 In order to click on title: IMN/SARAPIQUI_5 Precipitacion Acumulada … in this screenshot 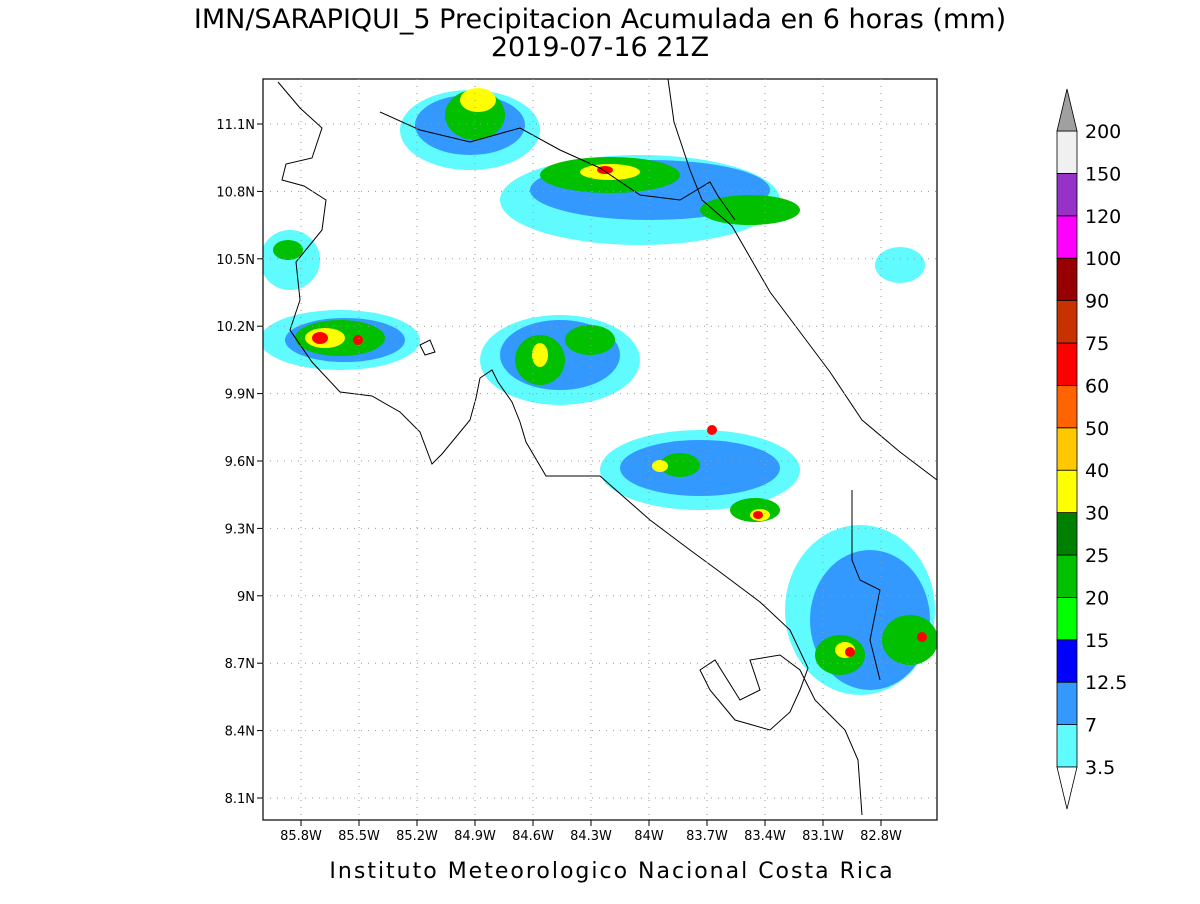, I will do `click(600, 19)`.